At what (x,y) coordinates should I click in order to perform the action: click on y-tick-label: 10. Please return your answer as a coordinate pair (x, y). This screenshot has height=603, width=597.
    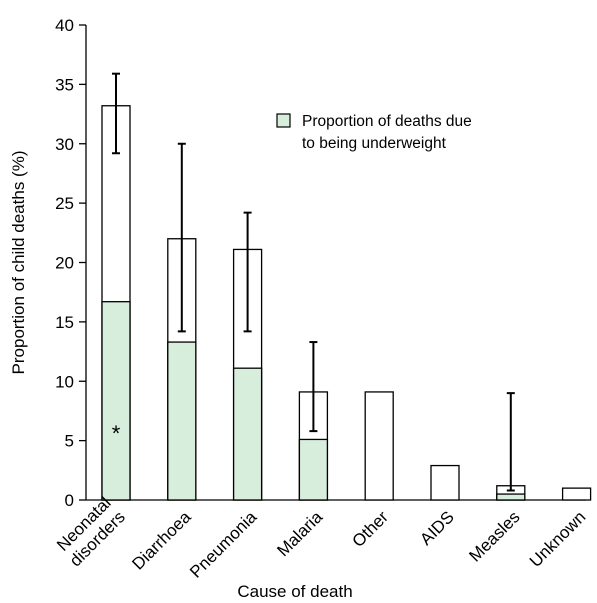
    Looking at the image, I should click on (64, 381).